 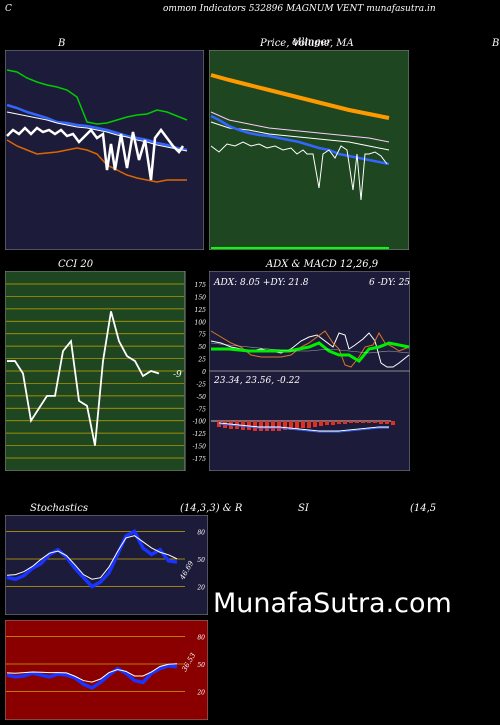 What do you see at coordinates (59, 508) in the screenshot?
I see `stoch-title-left: Stochastics` at bounding box center [59, 508].